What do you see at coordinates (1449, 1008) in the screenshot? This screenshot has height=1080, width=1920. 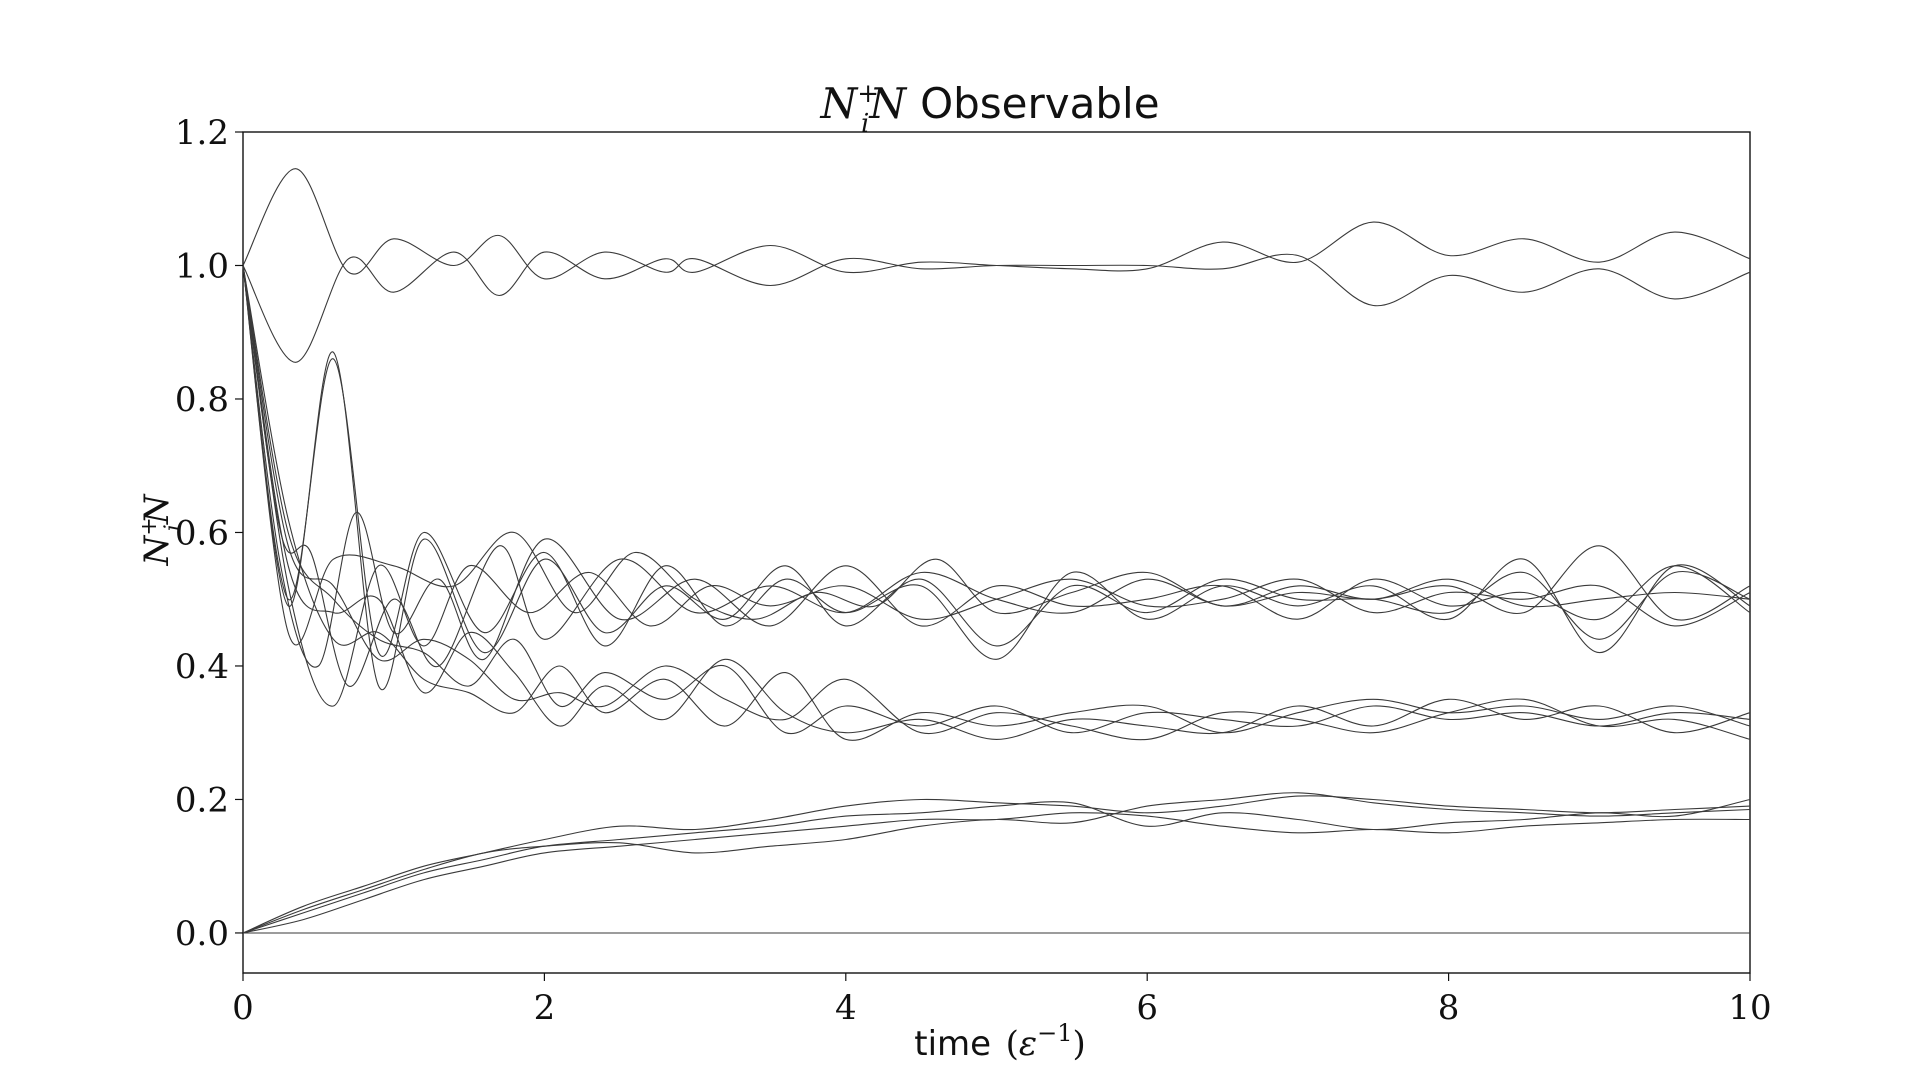 I see `x-tick-label: 8` at bounding box center [1449, 1008].